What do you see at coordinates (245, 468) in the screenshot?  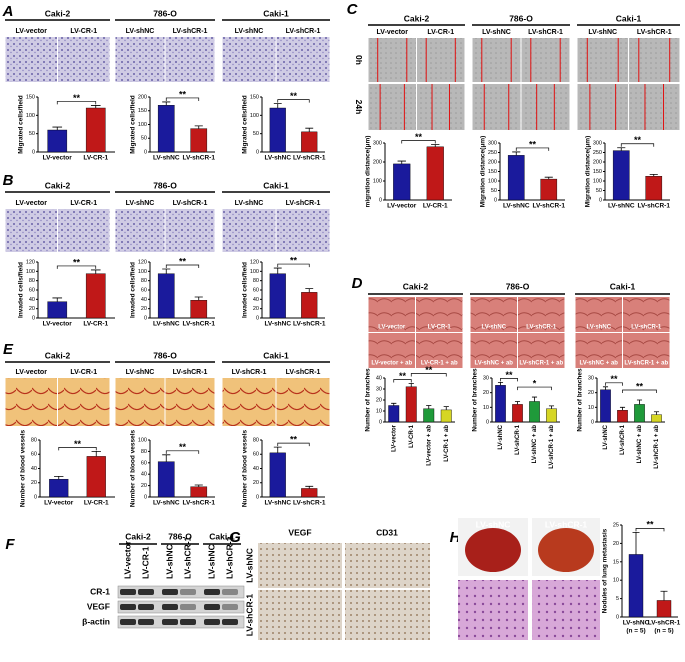 I see `y-axis-label: Number of blood vessels` at bounding box center [245, 468].